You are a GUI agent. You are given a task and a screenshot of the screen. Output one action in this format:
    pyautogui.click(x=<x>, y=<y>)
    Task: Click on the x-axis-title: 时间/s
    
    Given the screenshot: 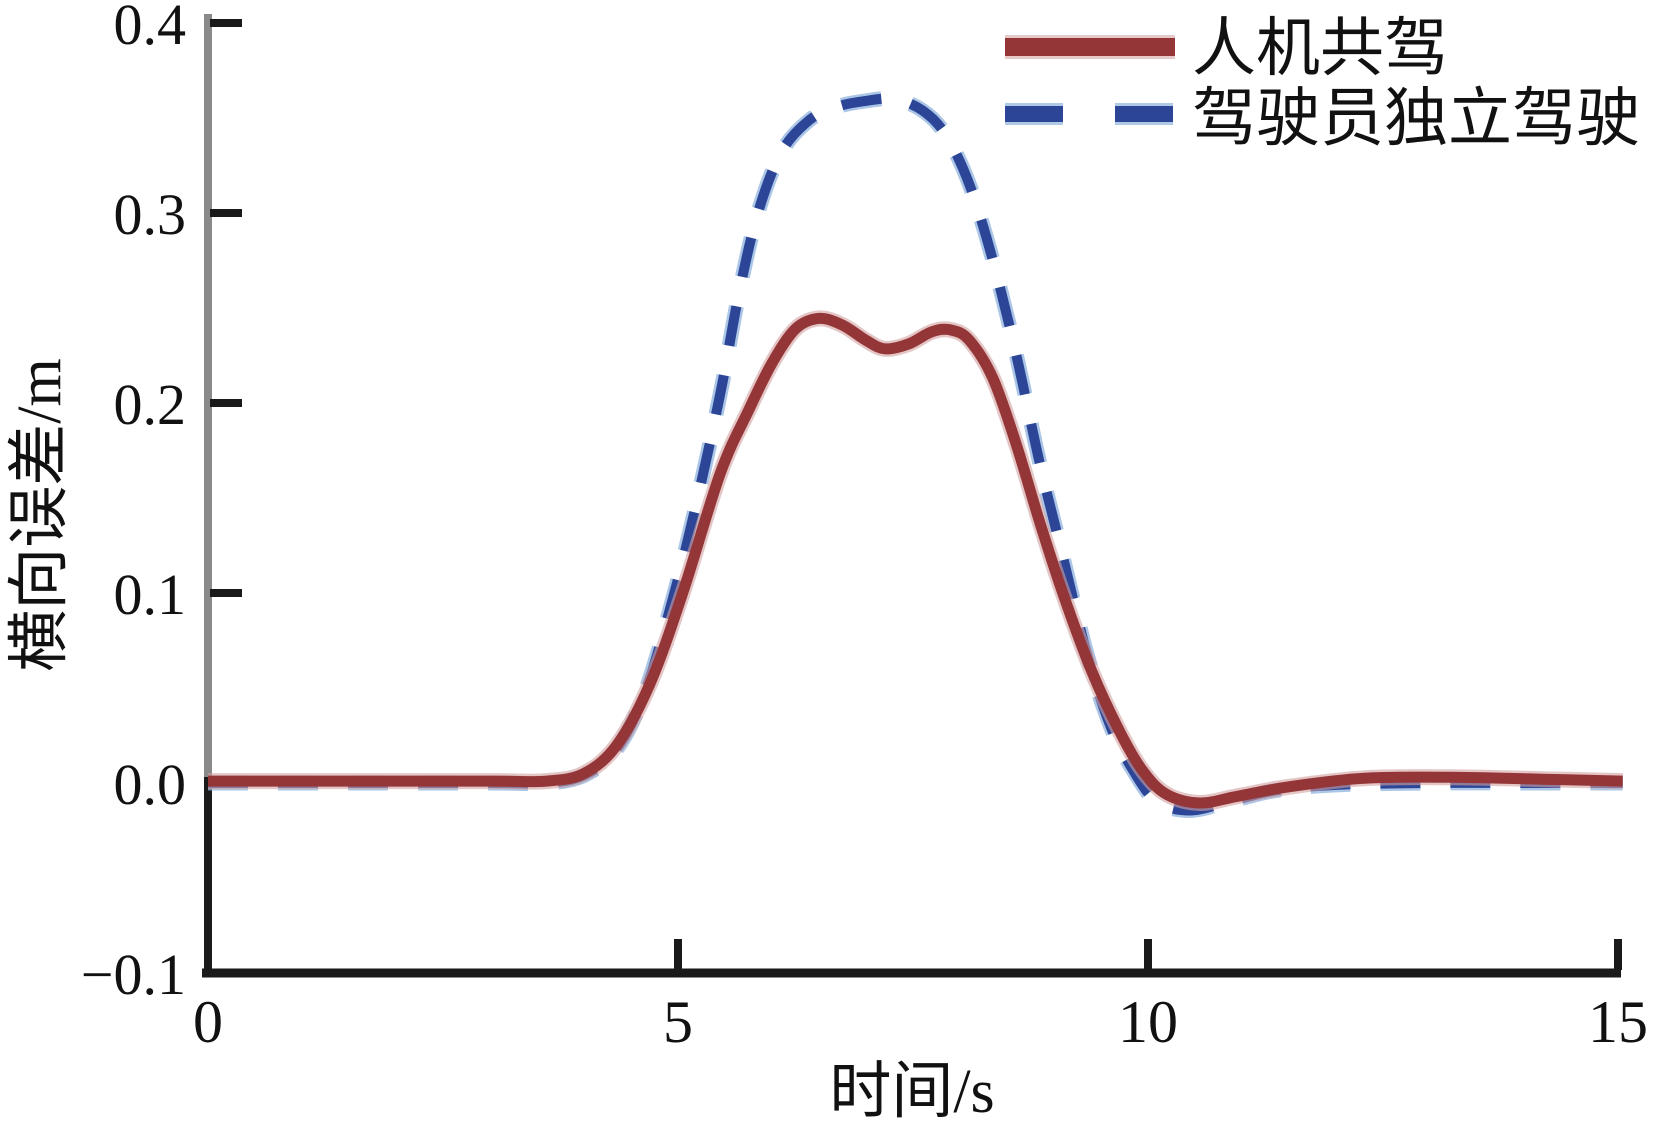 What is the action you would take?
    pyautogui.click(x=911, y=1092)
    